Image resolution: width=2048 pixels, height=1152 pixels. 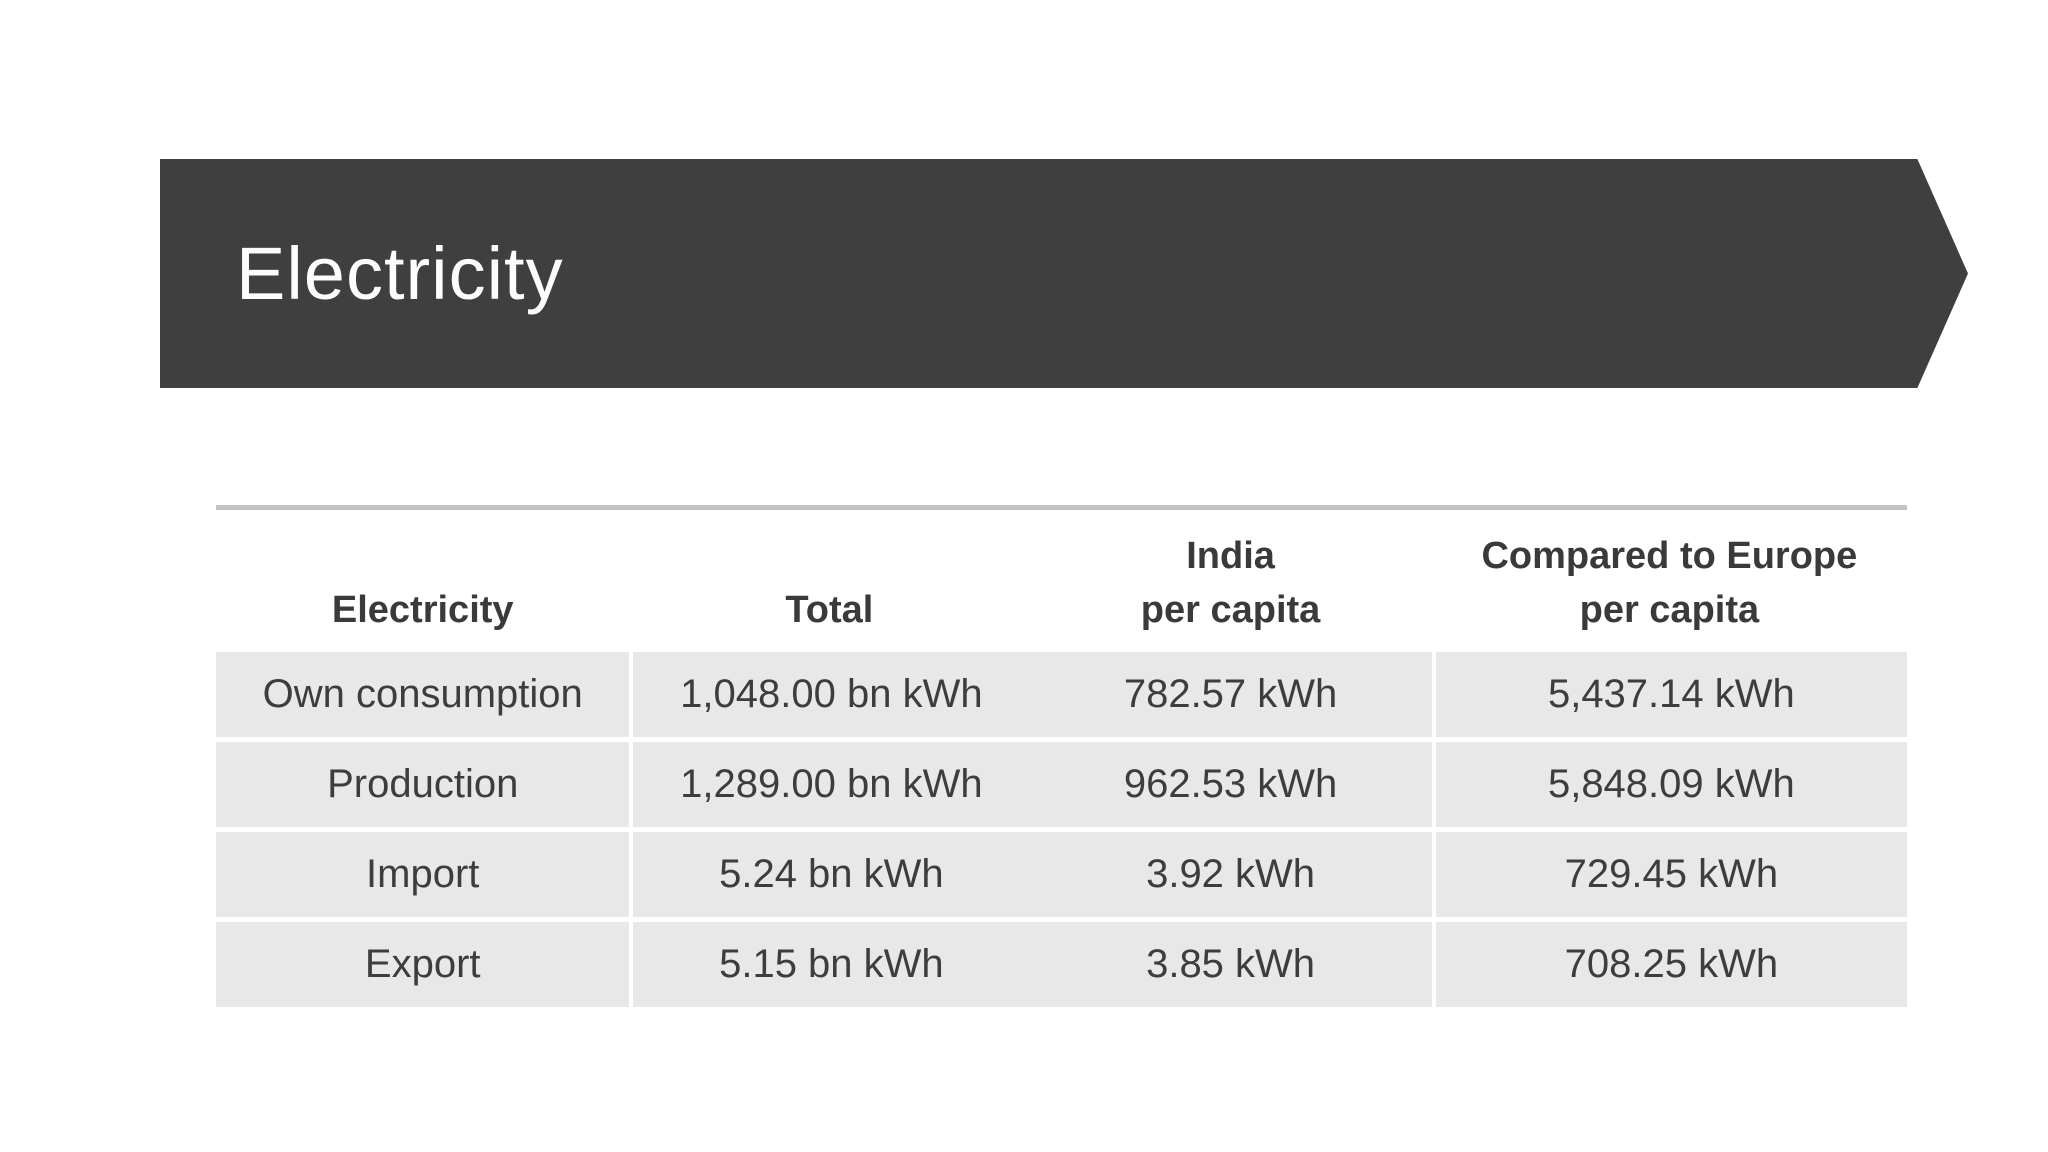 What do you see at coordinates (1230, 583) in the screenshot?
I see `column-header-india-per-capita: India per capita` at bounding box center [1230, 583].